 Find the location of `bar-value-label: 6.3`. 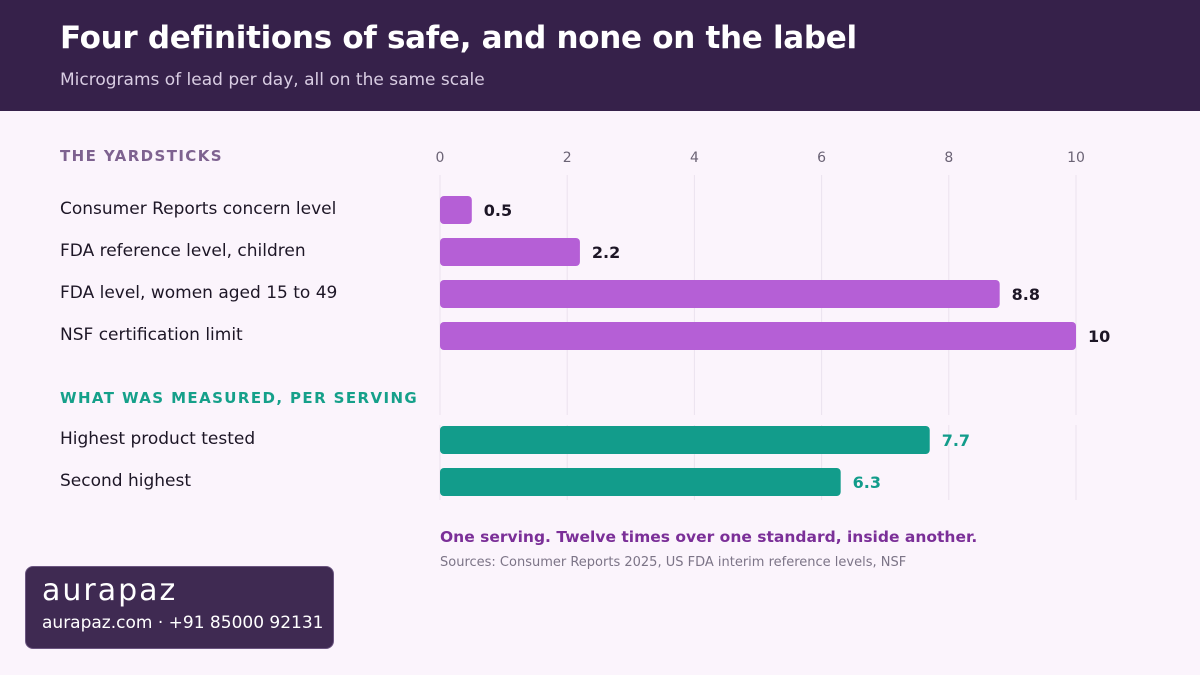

bar-value-label: 6.3 is located at coordinates (867, 482).